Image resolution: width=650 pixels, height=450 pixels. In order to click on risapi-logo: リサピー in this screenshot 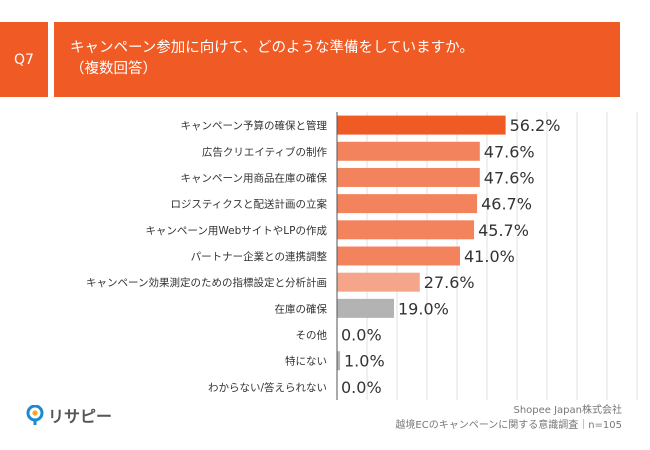, I will do `click(69, 415)`.